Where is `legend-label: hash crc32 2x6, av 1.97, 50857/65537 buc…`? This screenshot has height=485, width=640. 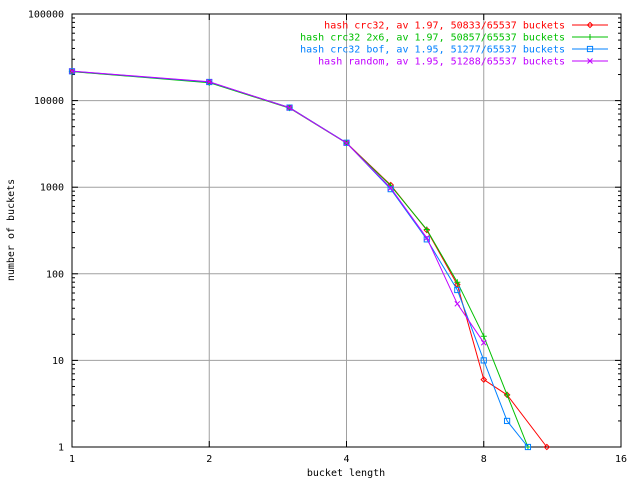 legend-label: hash crc32 2x6, av 1.97, 50857/65537 buc… is located at coordinates (432, 38).